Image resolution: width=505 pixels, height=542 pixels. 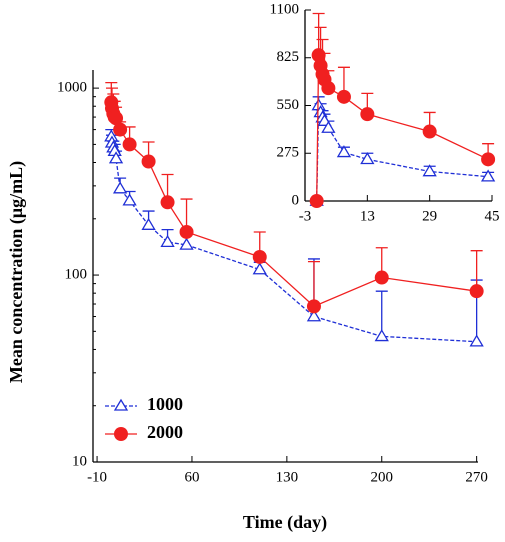 I want to click on y-tick-label: 100, so click(x=76, y=274).